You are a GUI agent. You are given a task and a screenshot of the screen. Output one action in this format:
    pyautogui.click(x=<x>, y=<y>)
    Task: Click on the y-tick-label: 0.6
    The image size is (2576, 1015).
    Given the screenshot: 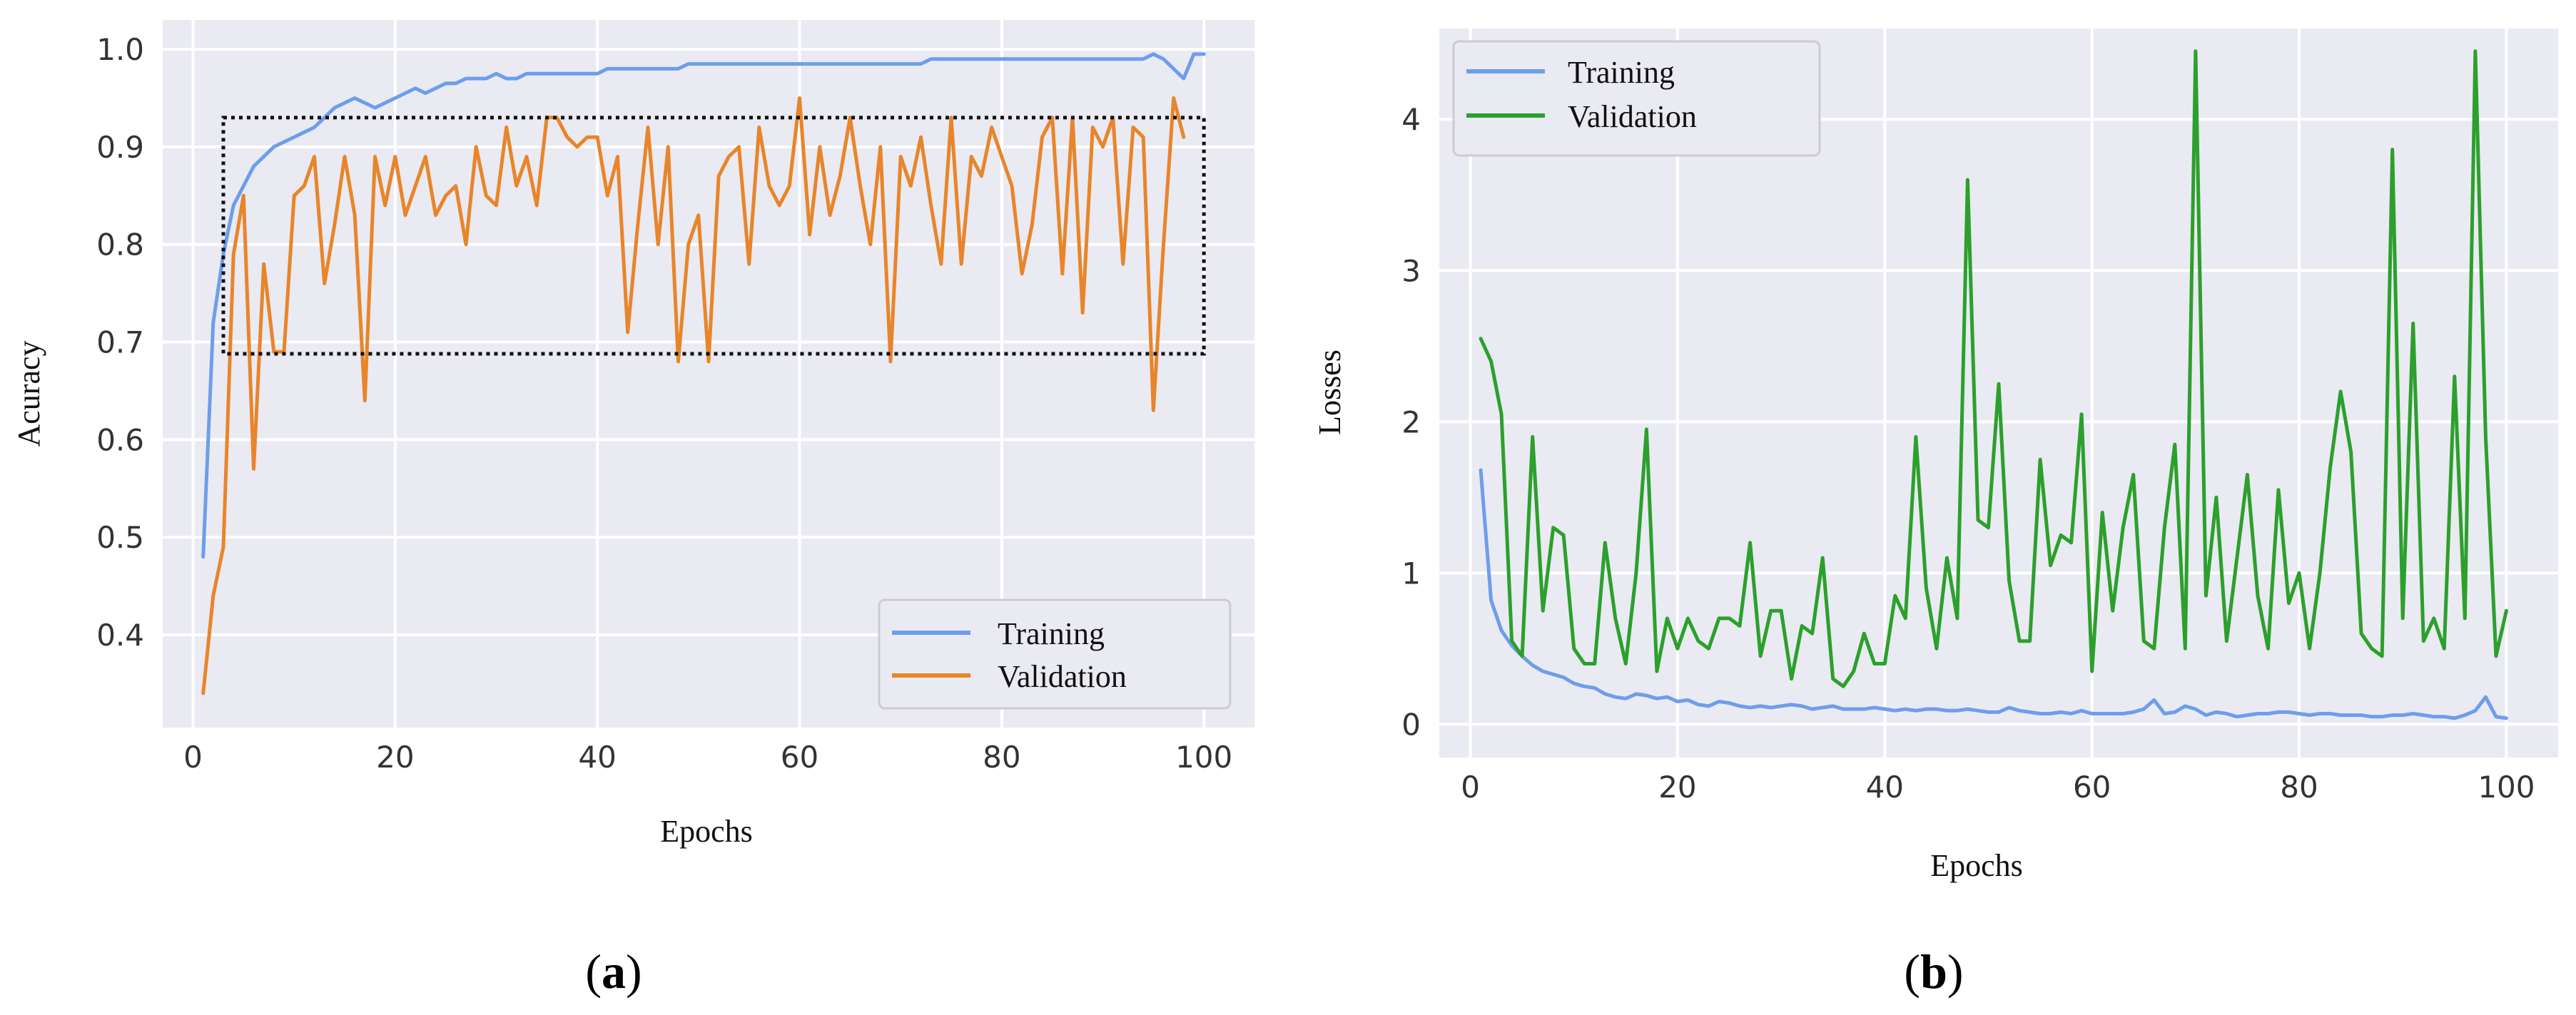 What is the action you would take?
    pyautogui.click(x=120, y=440)
    